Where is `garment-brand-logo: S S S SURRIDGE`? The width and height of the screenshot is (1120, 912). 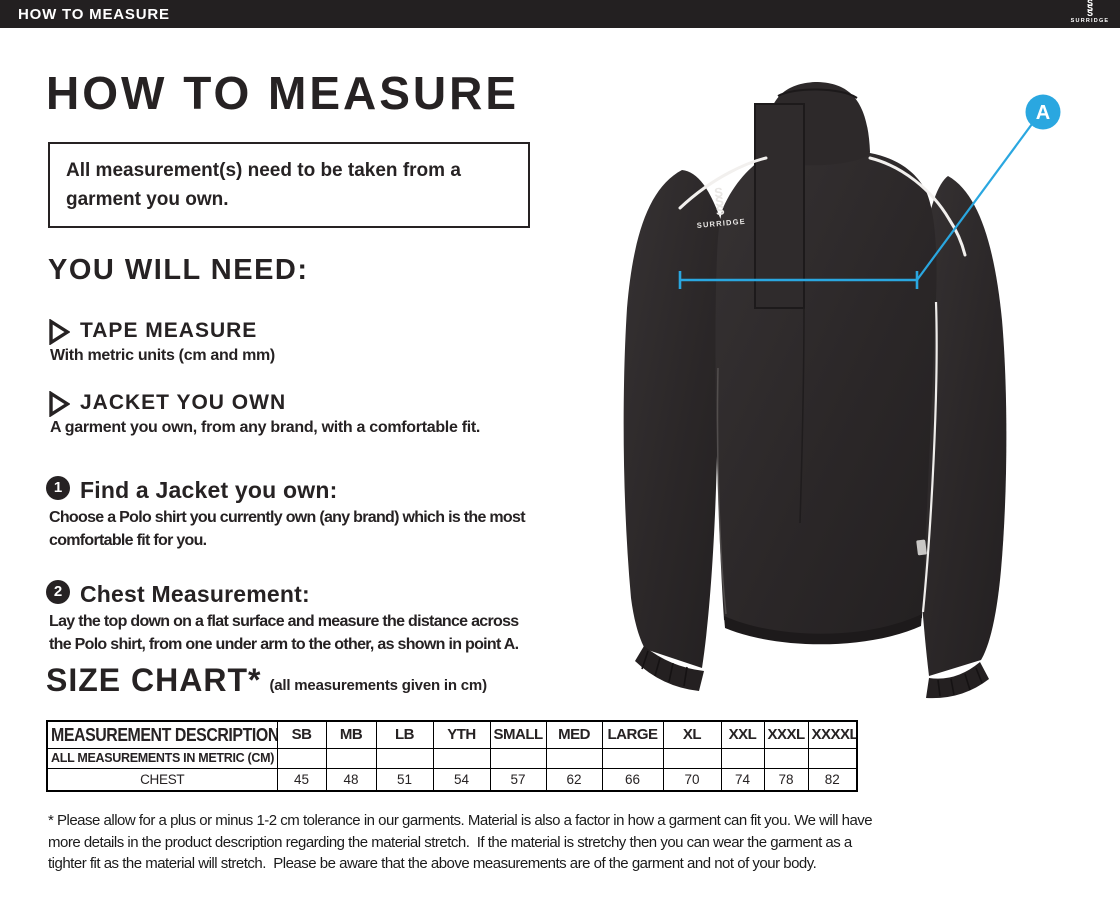
garment-brand-logo: S S S SURRIDGE is located at coordinates (721, 207).